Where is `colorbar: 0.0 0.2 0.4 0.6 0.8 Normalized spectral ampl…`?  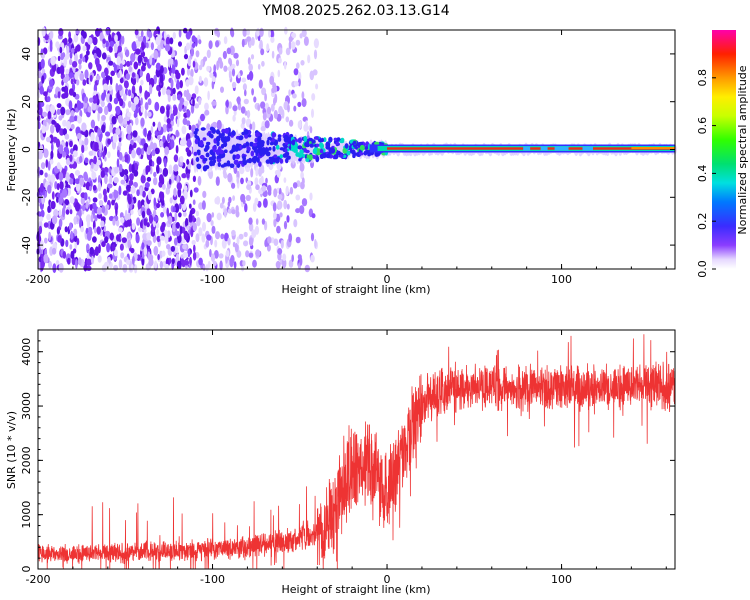 colorbar: 0.0 0.2 0.4 0.6 0.8 Normalized spectral ampl… is located at coordinates (722, 154).